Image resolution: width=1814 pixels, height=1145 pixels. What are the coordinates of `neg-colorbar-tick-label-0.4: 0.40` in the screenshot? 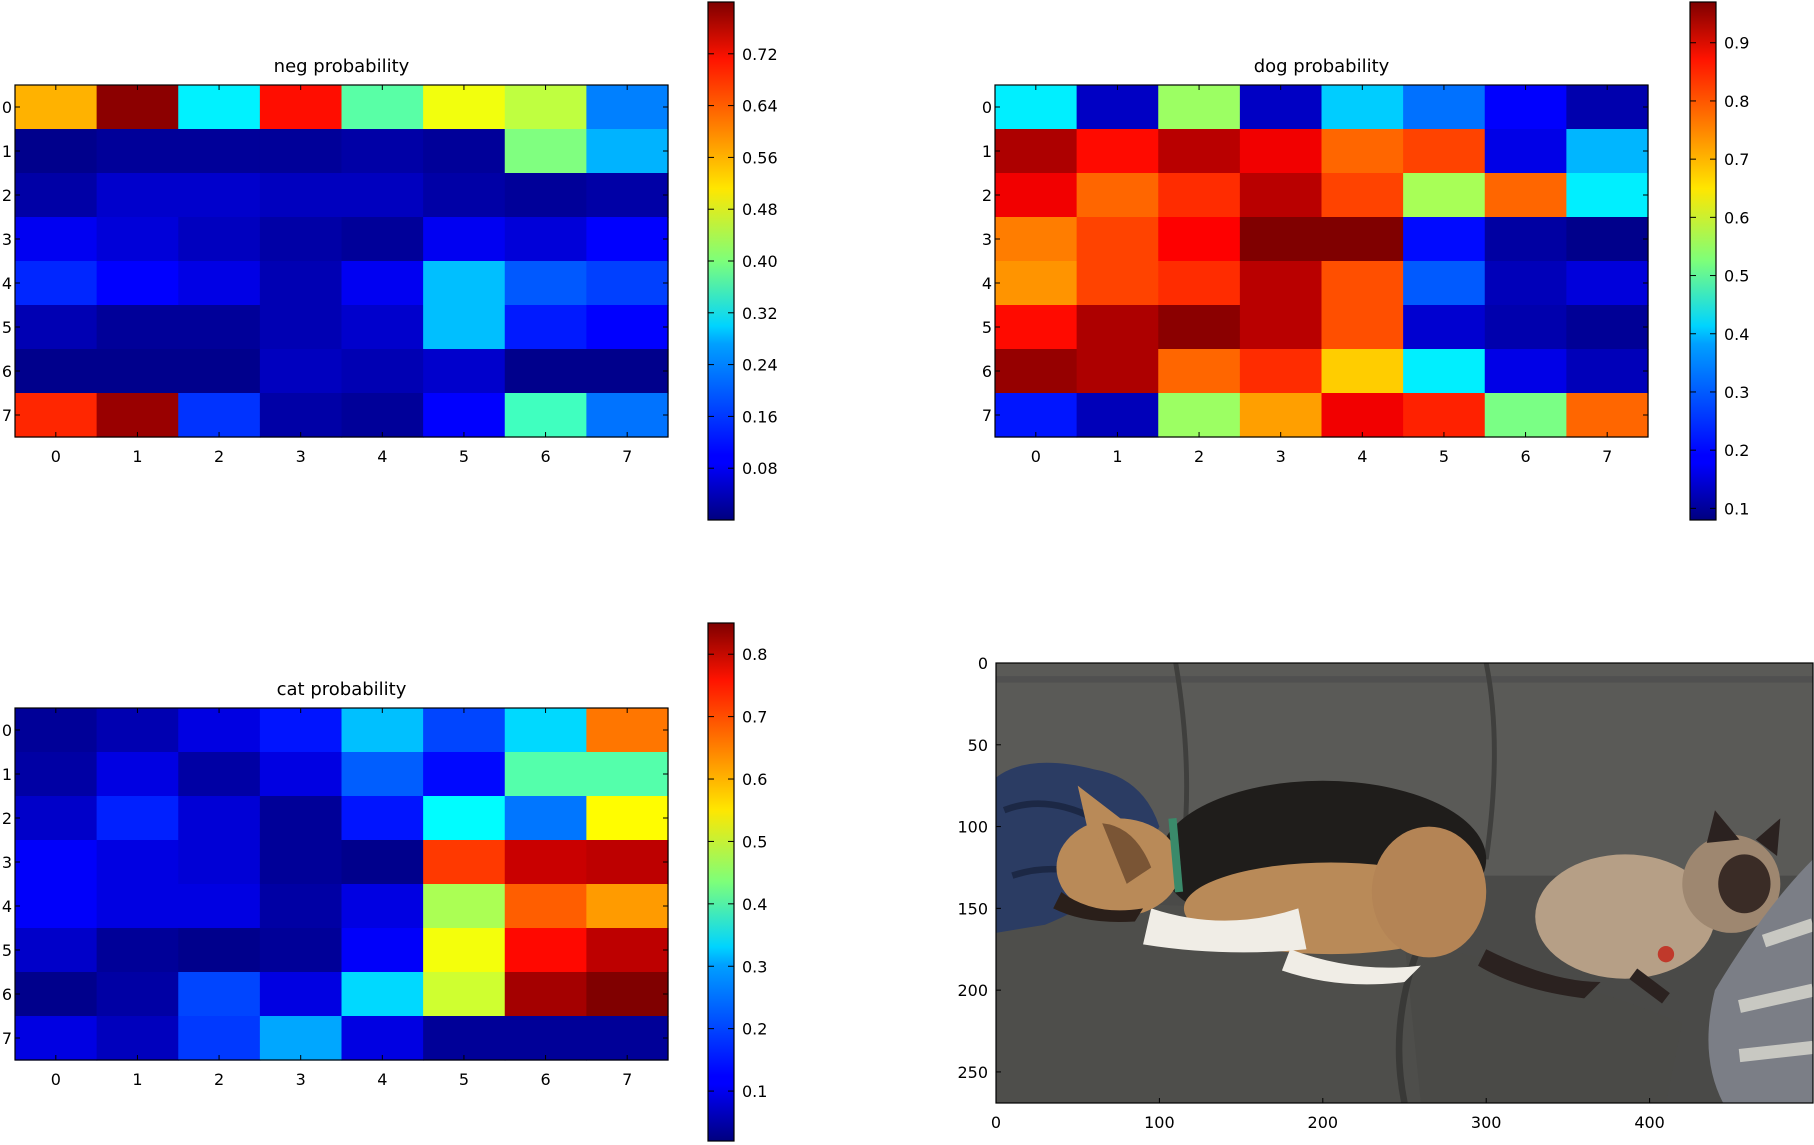 It's located at (760, 261).